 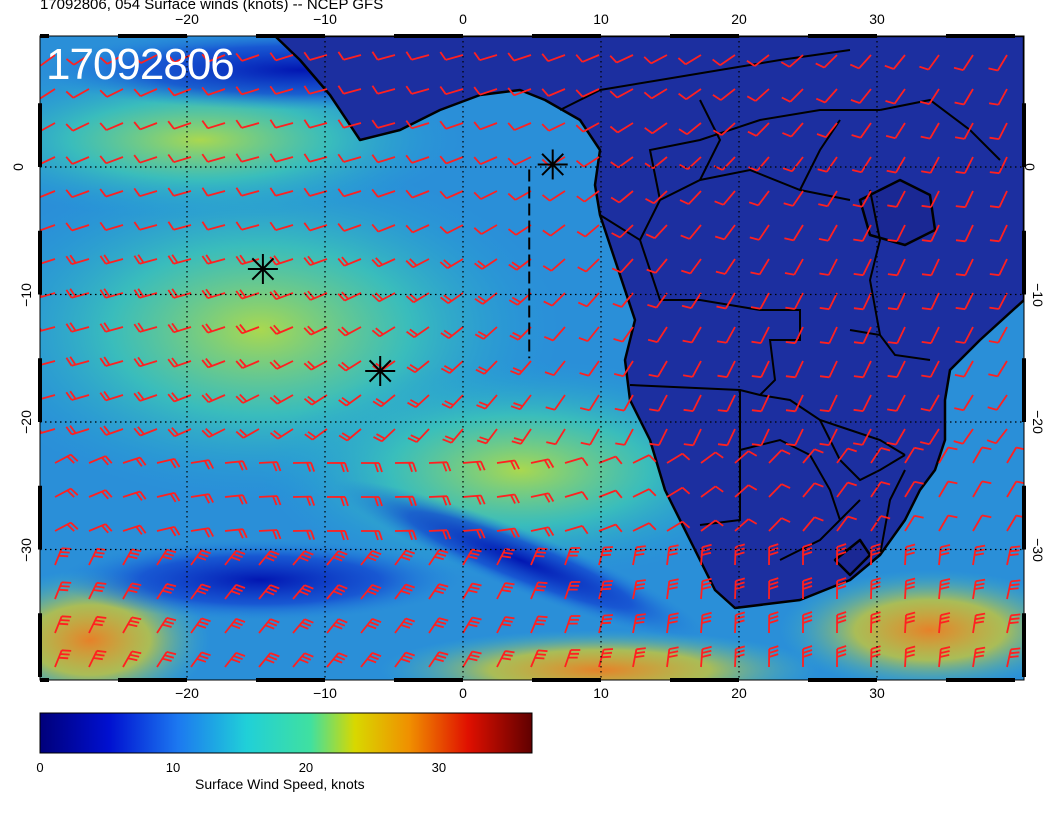 What do you see at coordinates (40, 767) in the screenshot?
I see `colorbar-tick-label: 0` at bounding box center [40, 767].